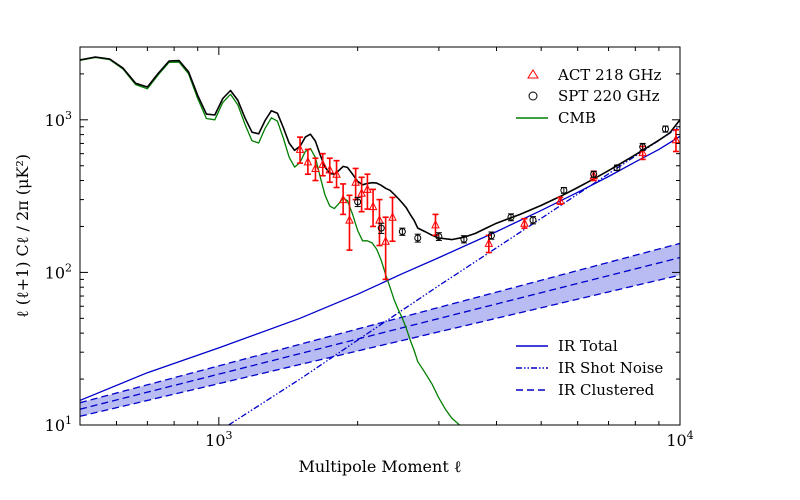  What do you see at coordinates (609, 75) in the screenshot?
I see `legend-label-act: ACT 218 GHz` at bounding box center [609, 75].